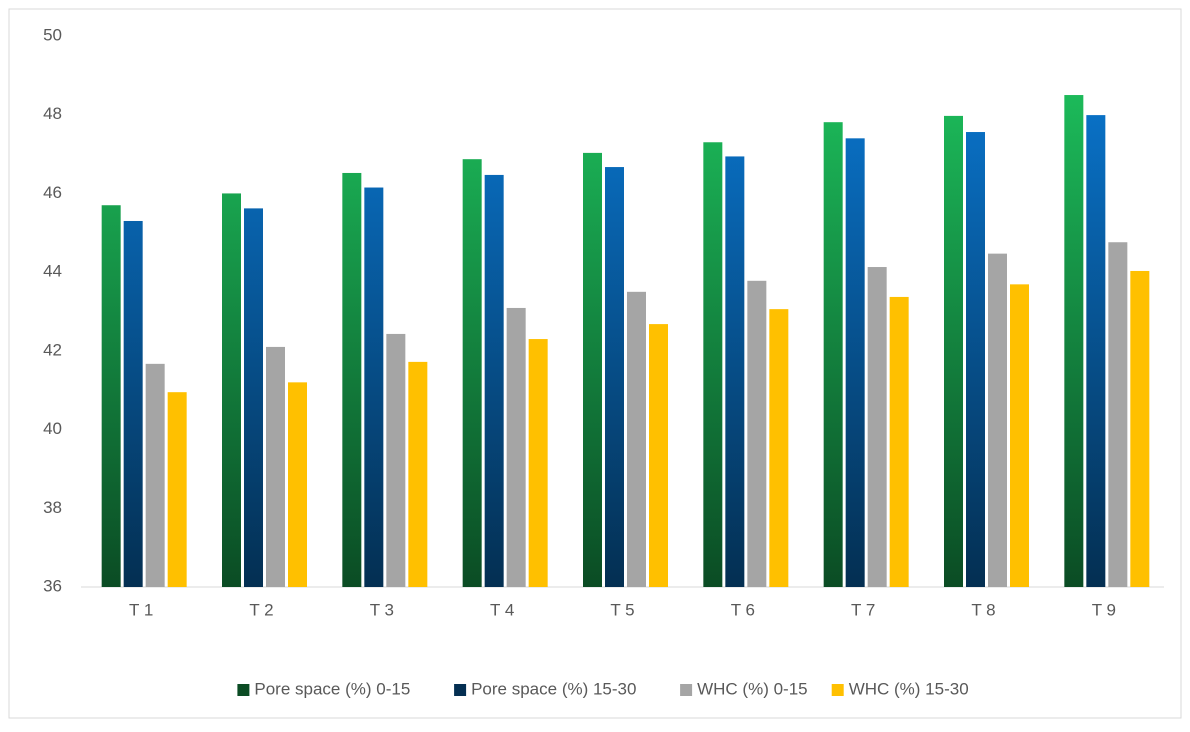  Describe the element at coordinates (863, 609) in the screenshot. I see `x-tick-label: T 7` at that location.